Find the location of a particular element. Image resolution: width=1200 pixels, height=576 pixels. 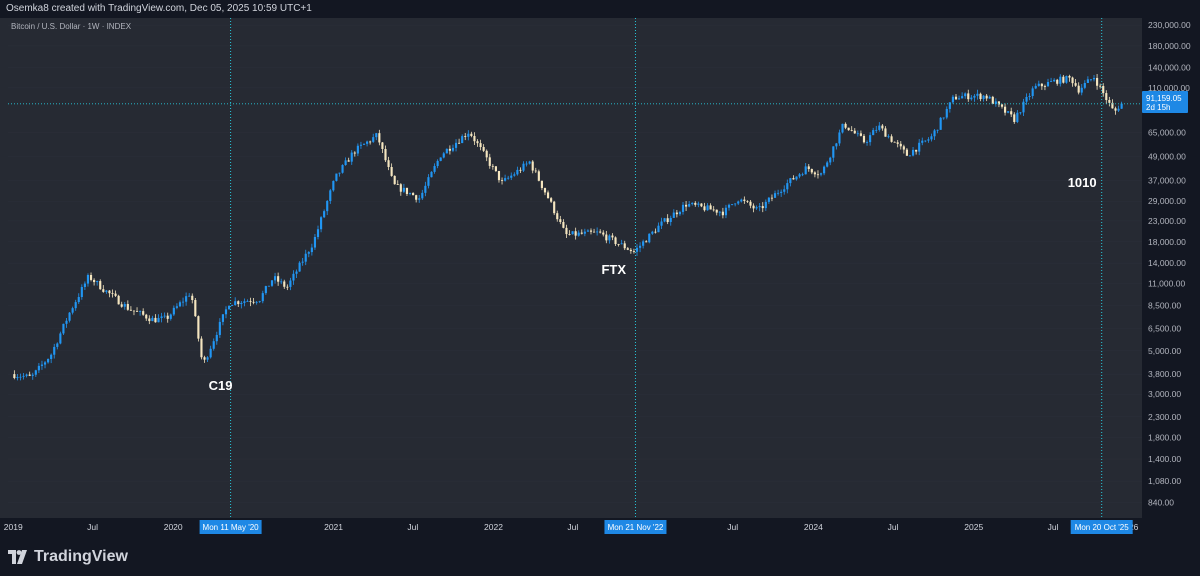

date-badge: Mon 20 Oct '25 is located at coordinates (1101, 527).